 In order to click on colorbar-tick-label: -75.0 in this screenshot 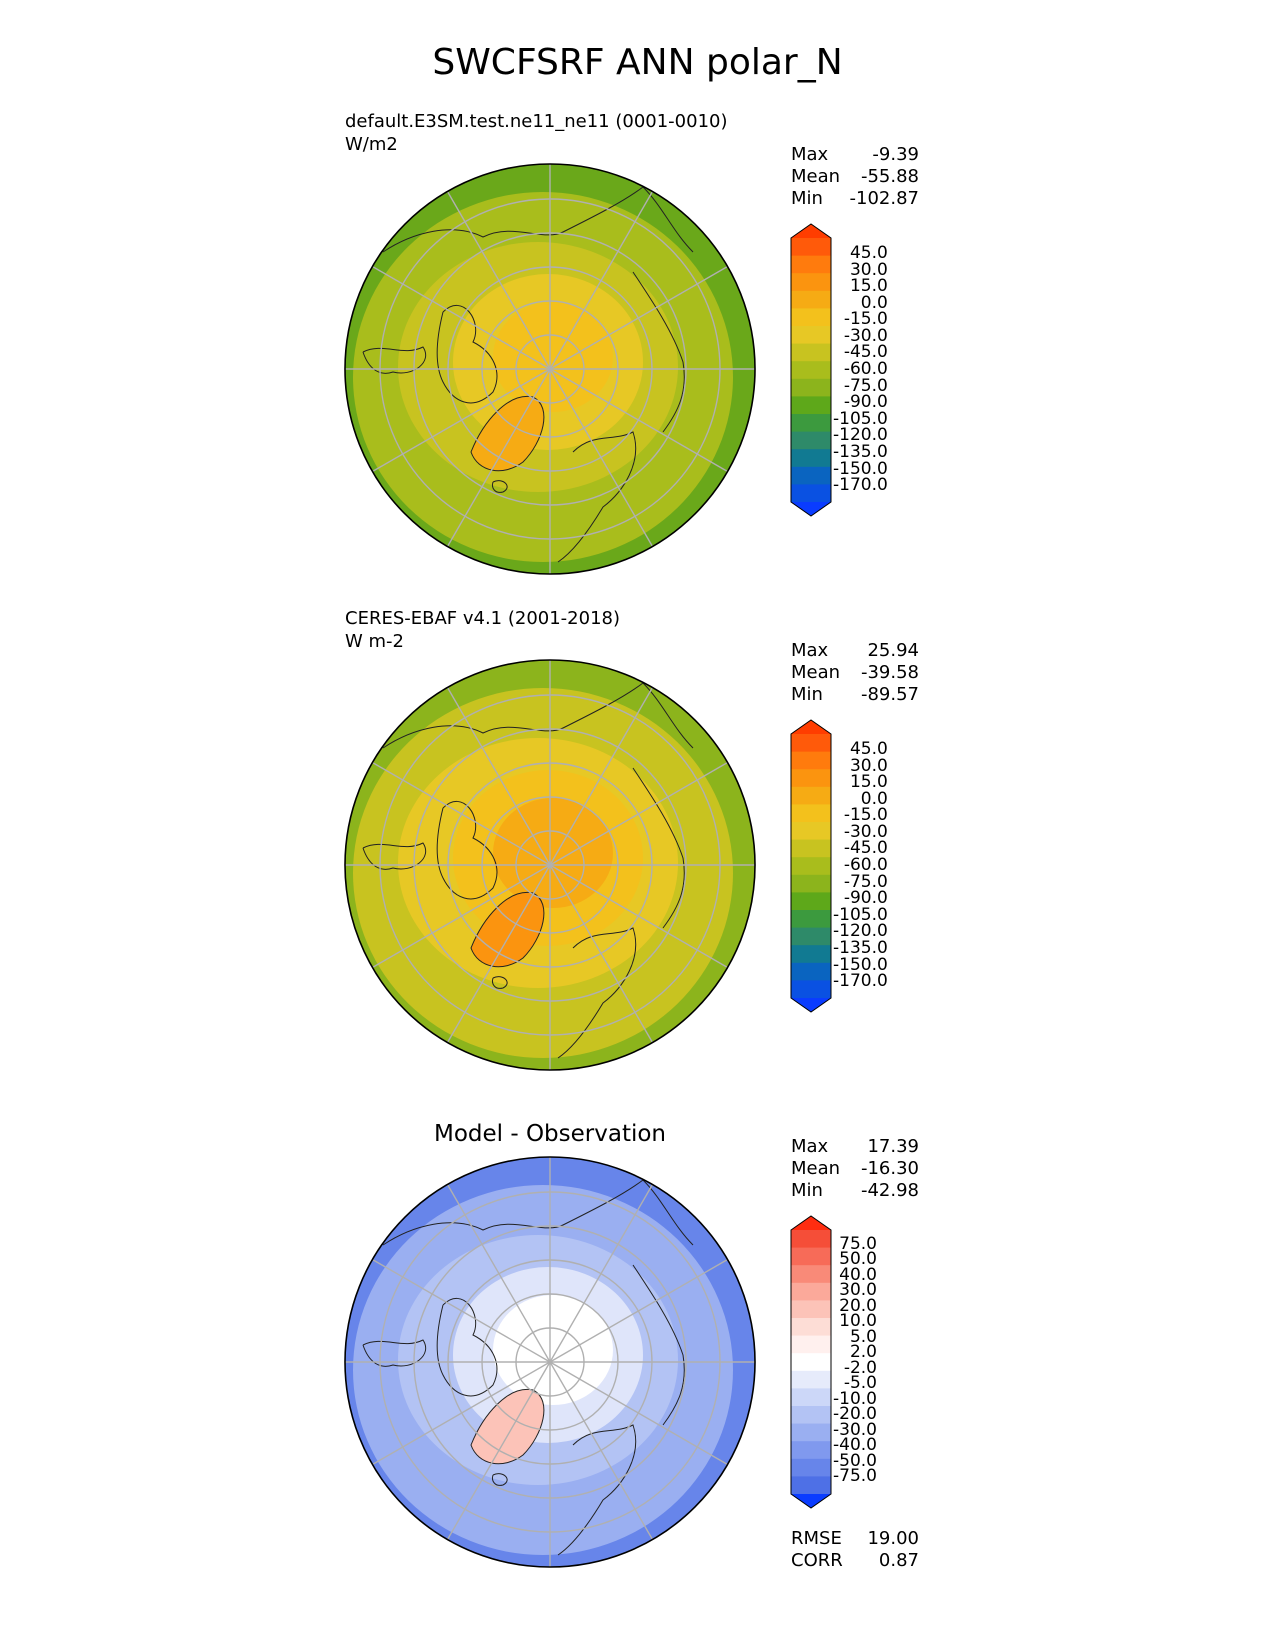, I will do `click(865, 881)`.